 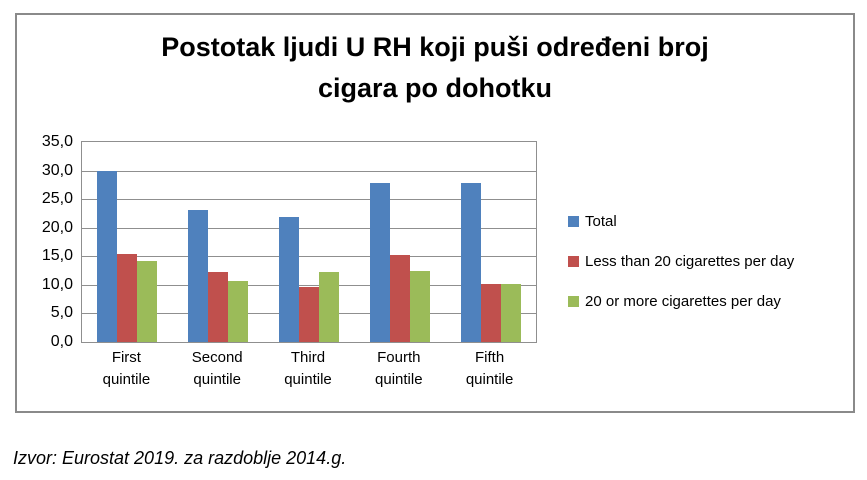 What do you see at coordinates (681, 221) in the screenshot?
I see `legend-item-total: Total` at bounding box center [681, 221].